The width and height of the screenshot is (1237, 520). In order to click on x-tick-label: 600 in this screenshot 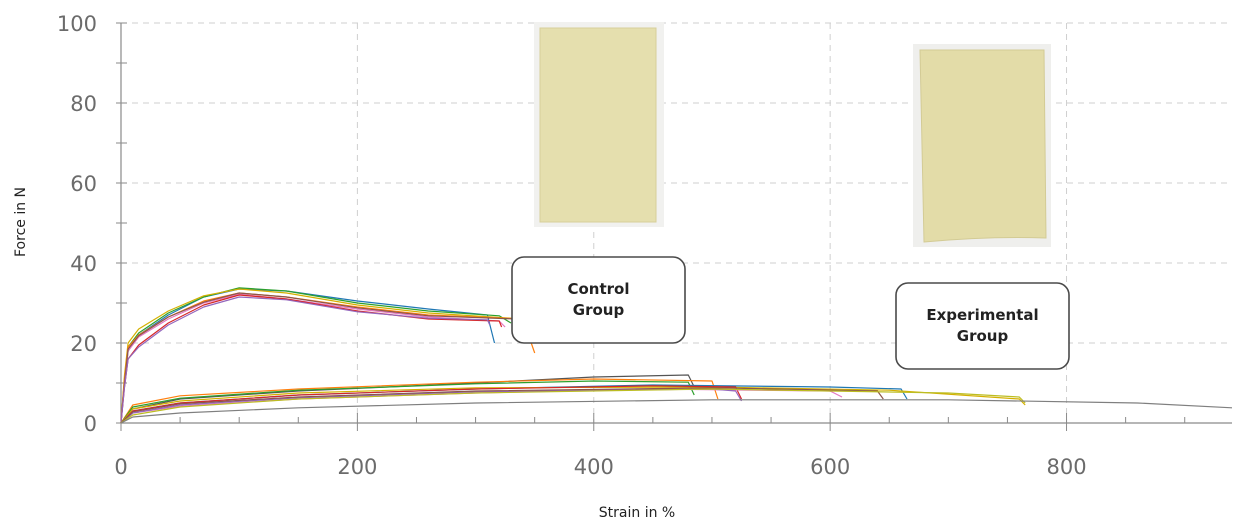, I will do `click(830, 467)`.